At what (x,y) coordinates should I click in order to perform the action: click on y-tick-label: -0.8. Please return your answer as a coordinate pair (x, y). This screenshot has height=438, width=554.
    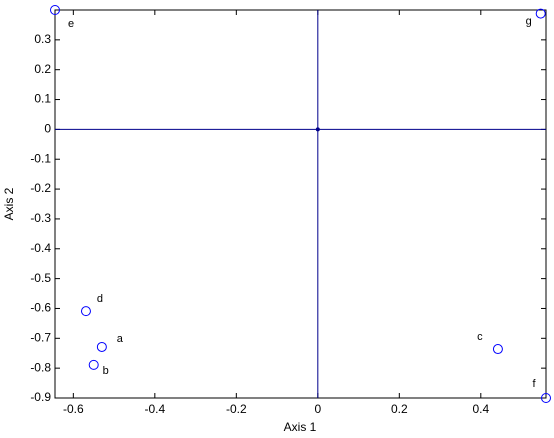
    Looking at the image, I should click on (40, 367).